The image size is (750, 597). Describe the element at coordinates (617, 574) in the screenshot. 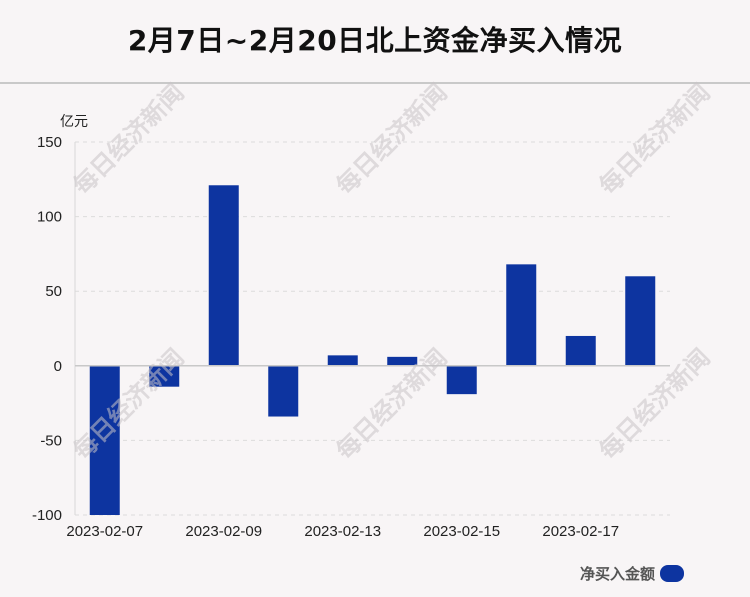

I see `legend-label: 净买入金额` at that location.